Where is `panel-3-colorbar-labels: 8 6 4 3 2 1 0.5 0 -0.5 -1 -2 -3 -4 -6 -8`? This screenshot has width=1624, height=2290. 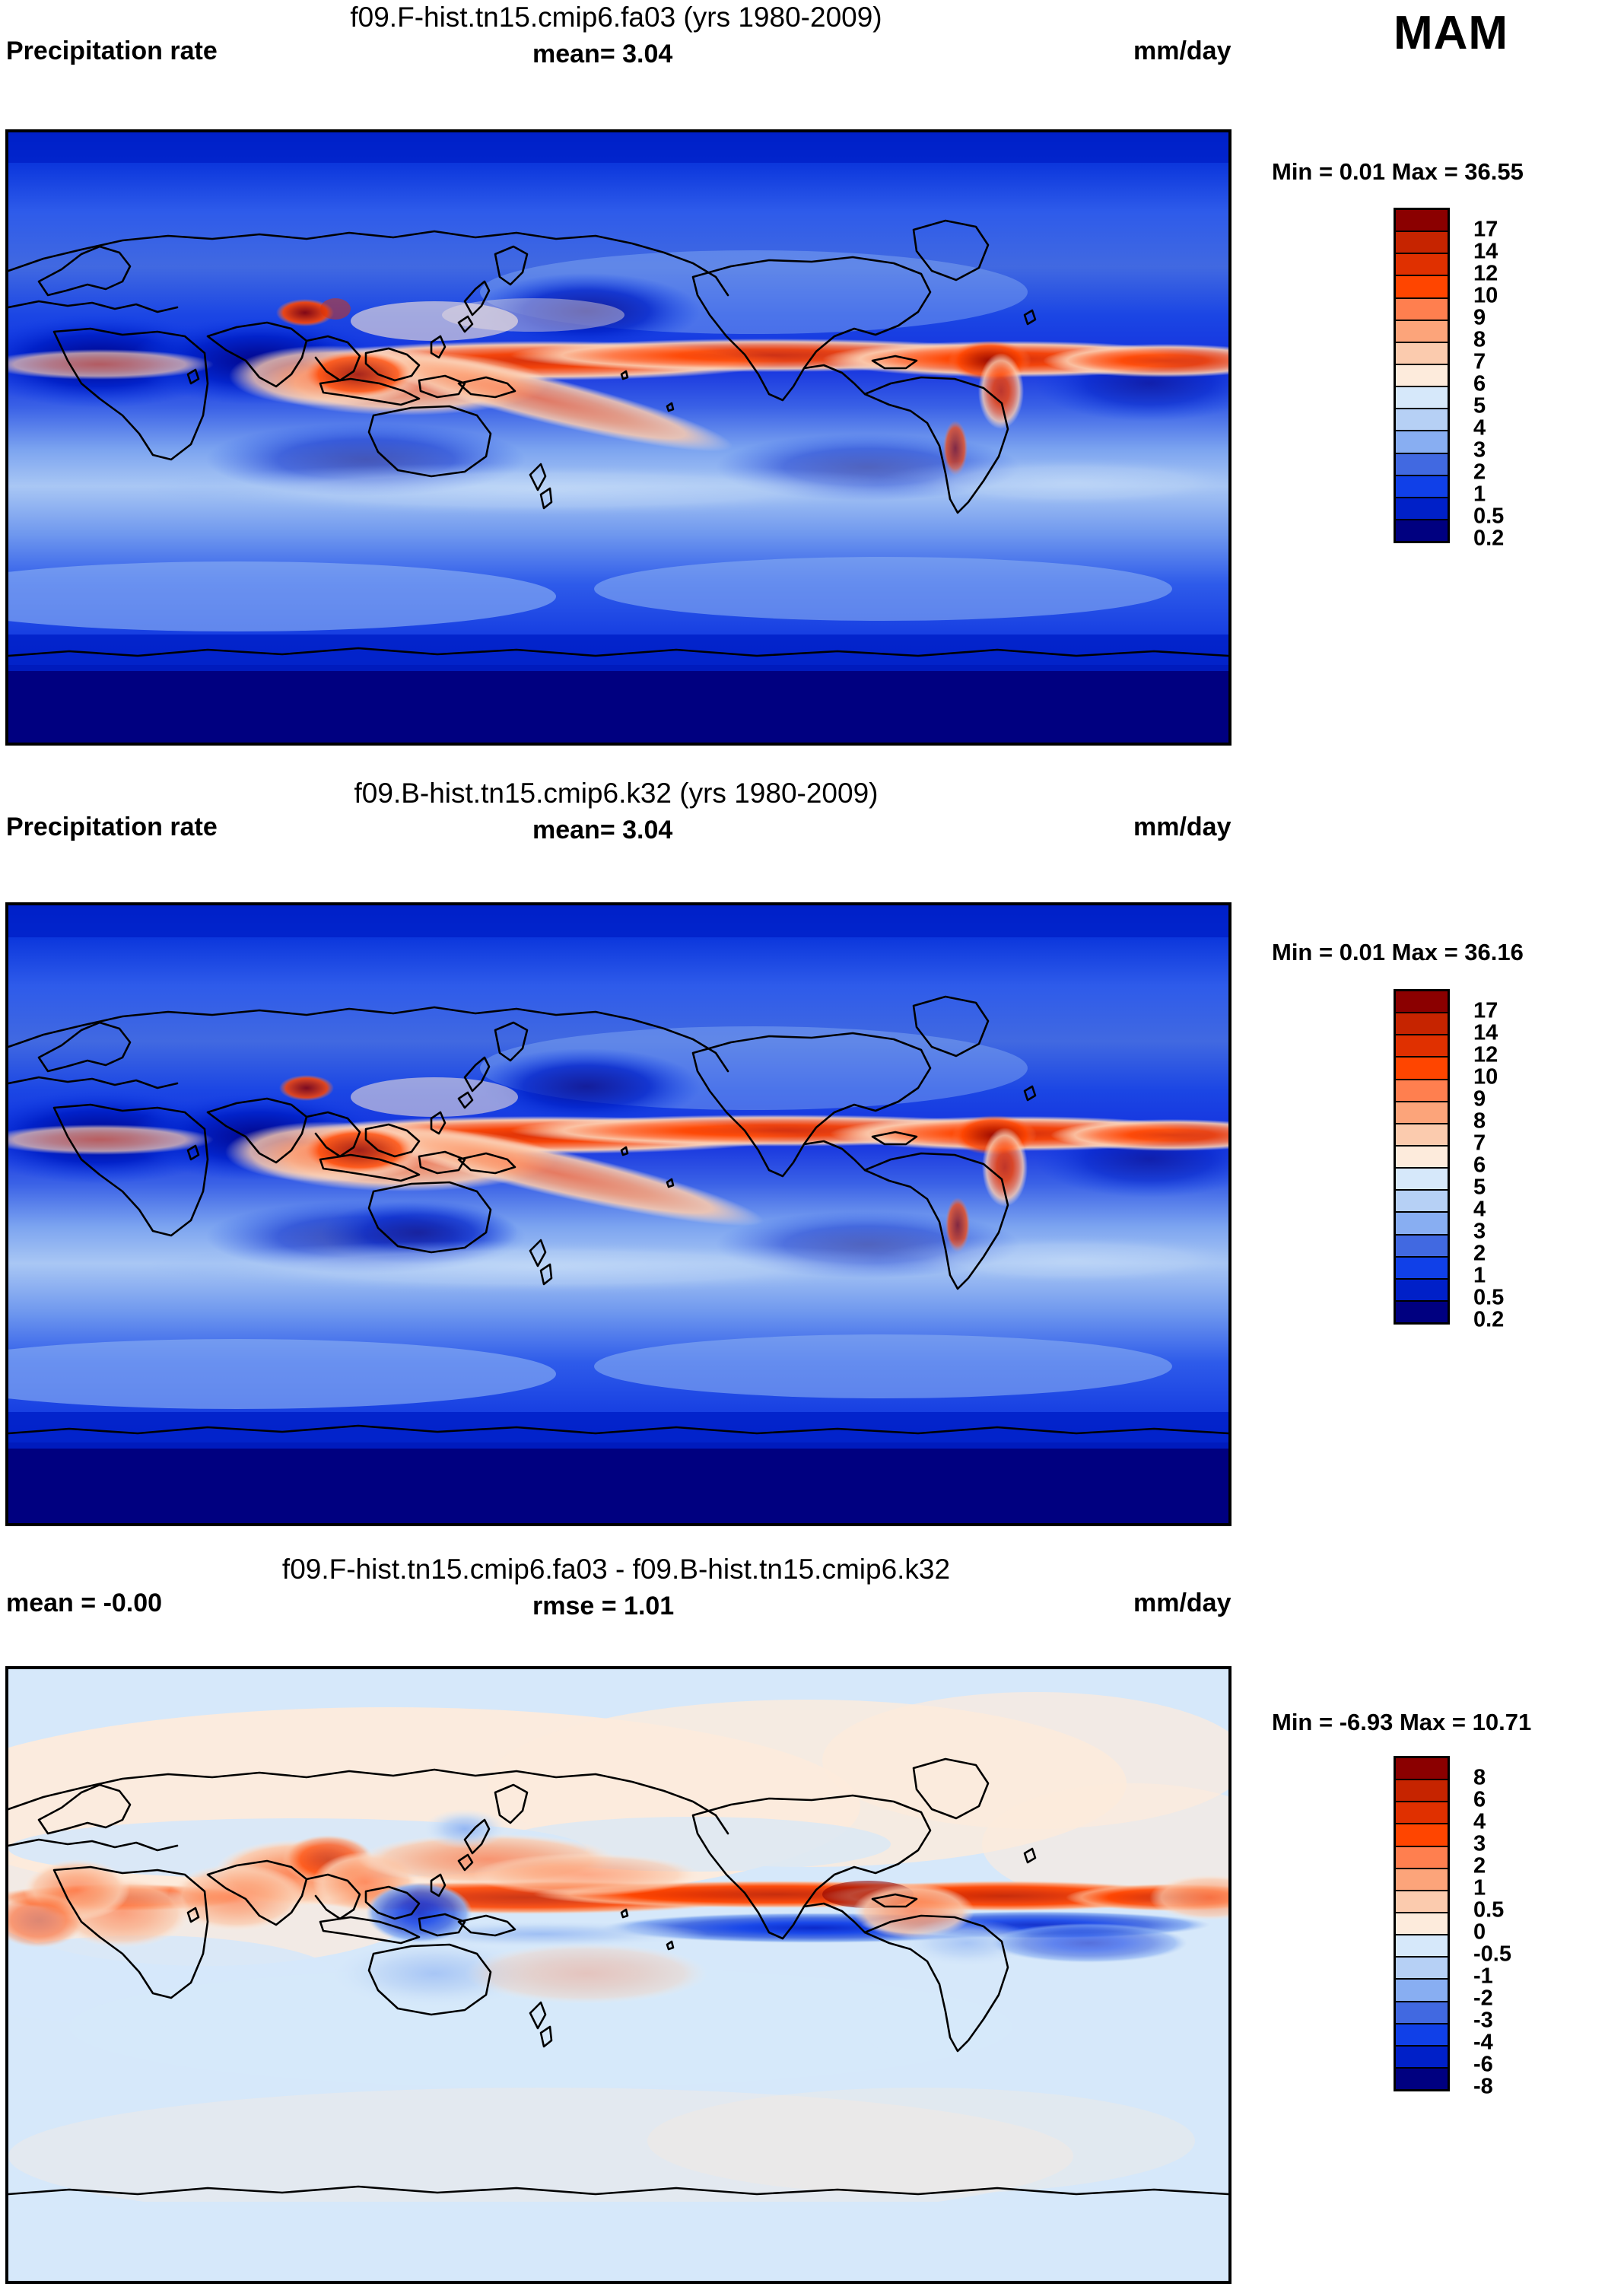
panel-3-colorbar-labels: 8 6 4 3 2 1 0.5 0 -0.5 -1 -2 -3 -4 -6 -8 is located at coordinates (1519, 1927).